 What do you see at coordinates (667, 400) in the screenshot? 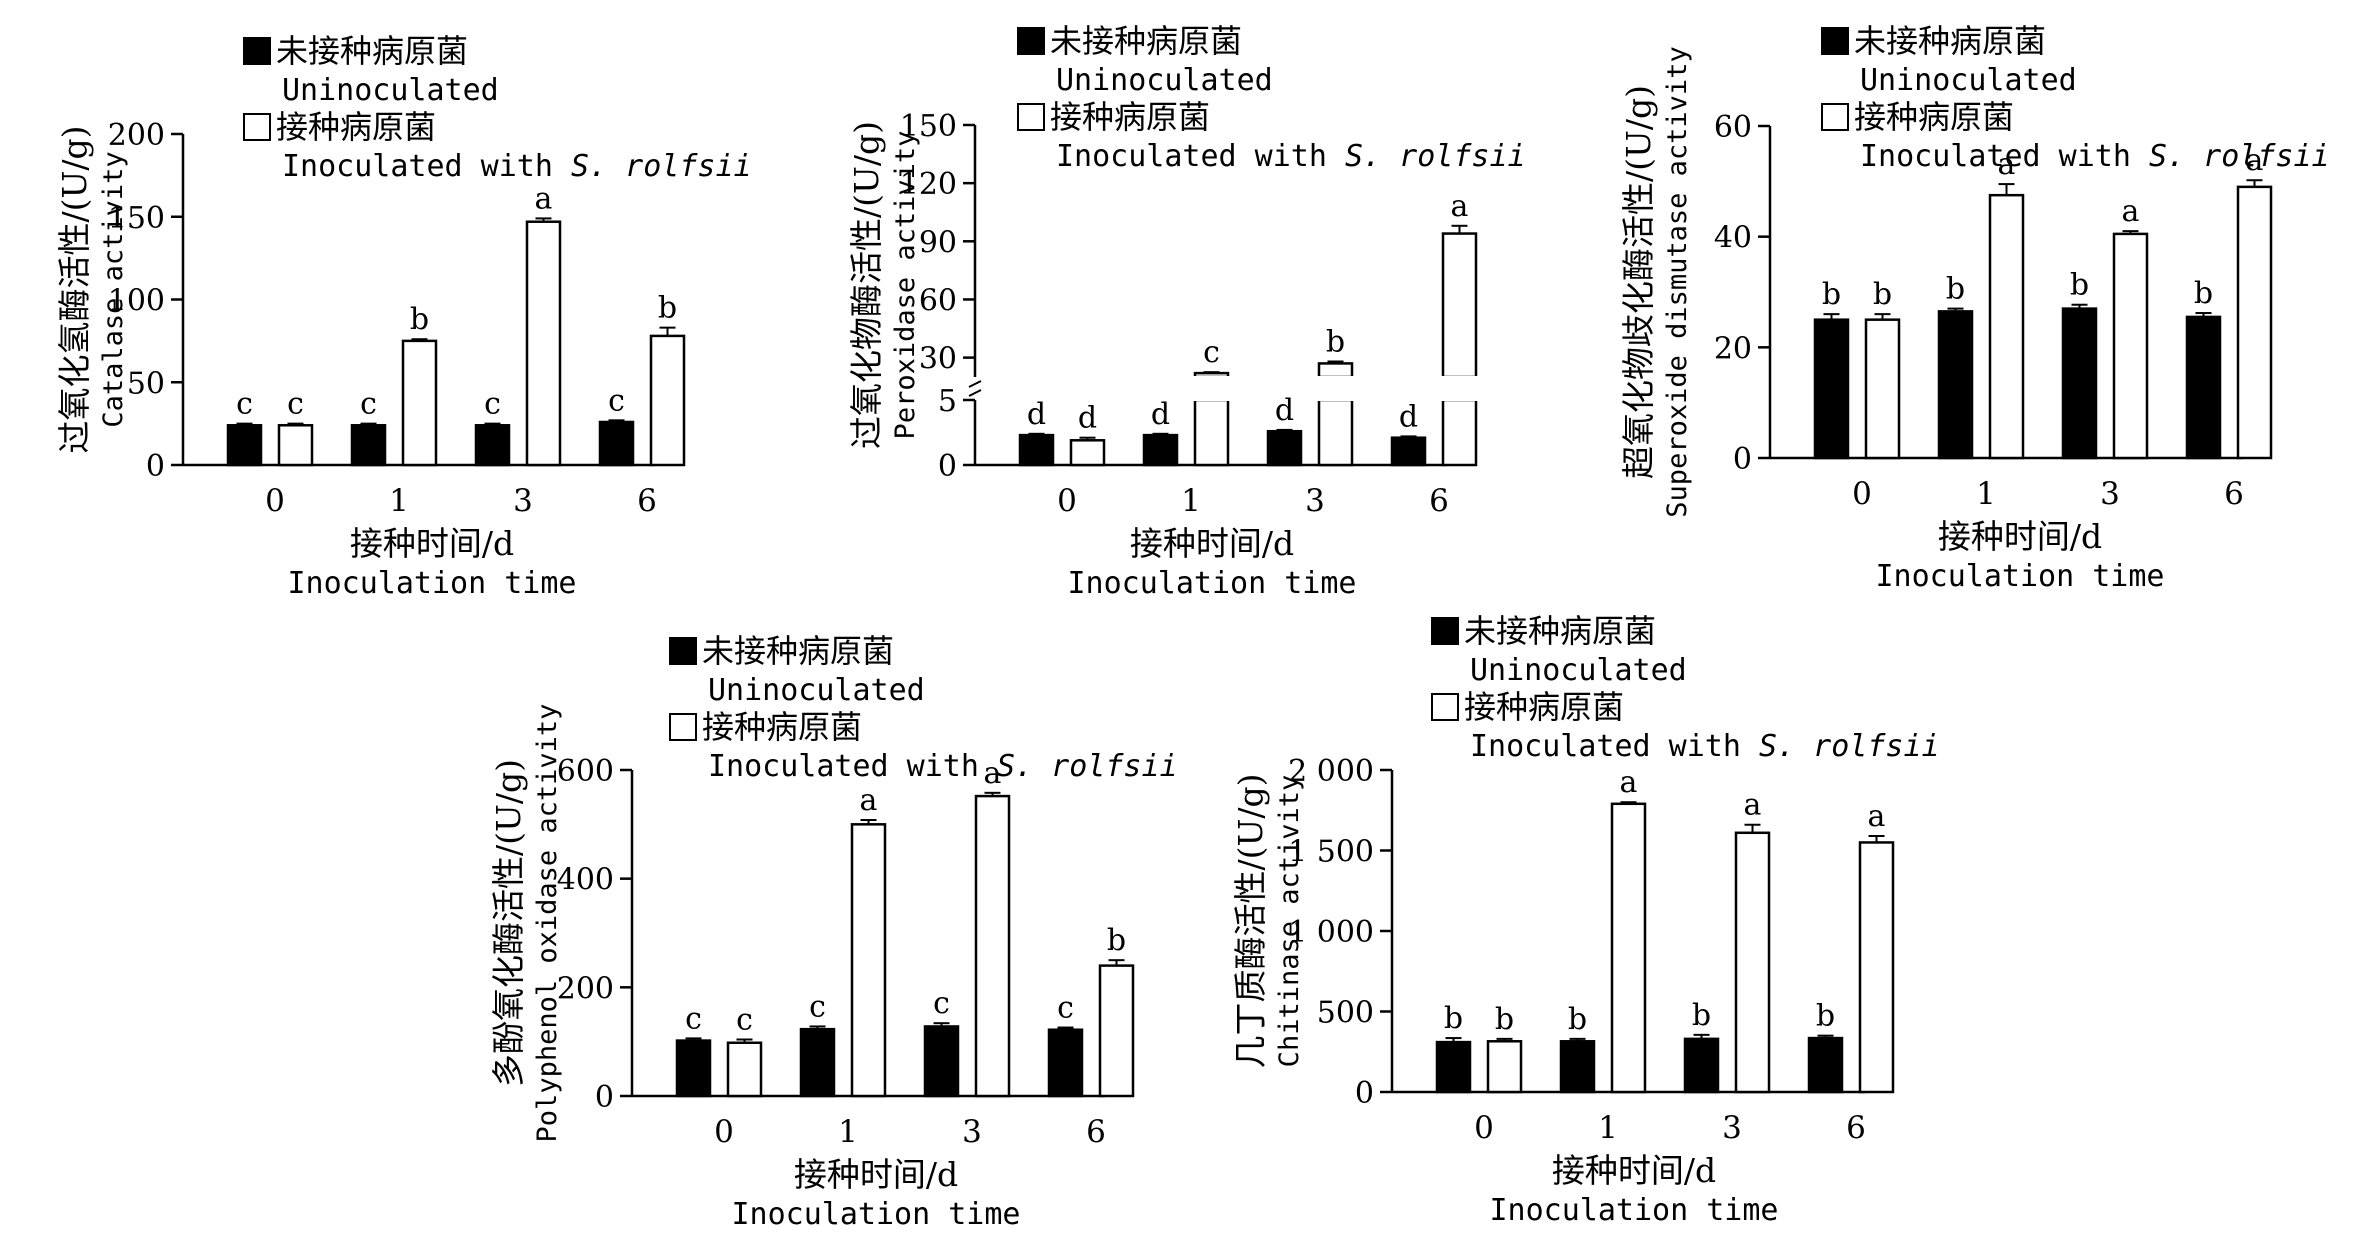
I see `bar-catalase-s1-c3` at bounding box center [667, 400].